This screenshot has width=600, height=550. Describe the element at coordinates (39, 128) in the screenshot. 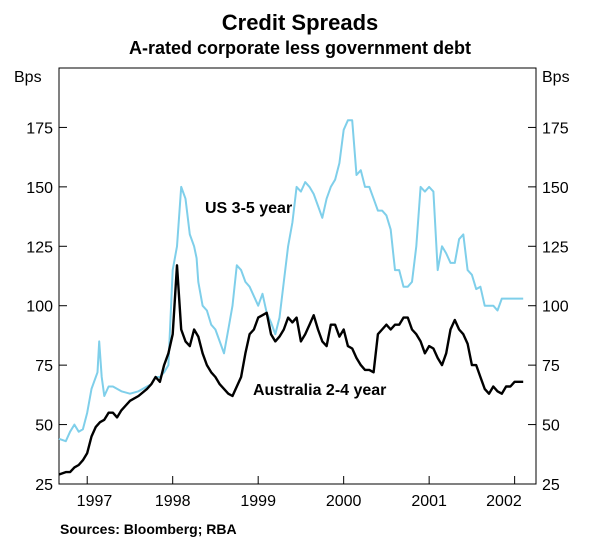

I see `y-tick-label-left: 175` at that location.